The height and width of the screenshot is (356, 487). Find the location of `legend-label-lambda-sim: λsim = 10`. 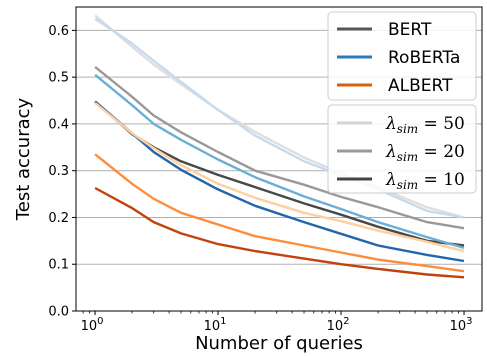

legend-label-lambda-sim: λsim = 10 is located at coordinates (425, 181).